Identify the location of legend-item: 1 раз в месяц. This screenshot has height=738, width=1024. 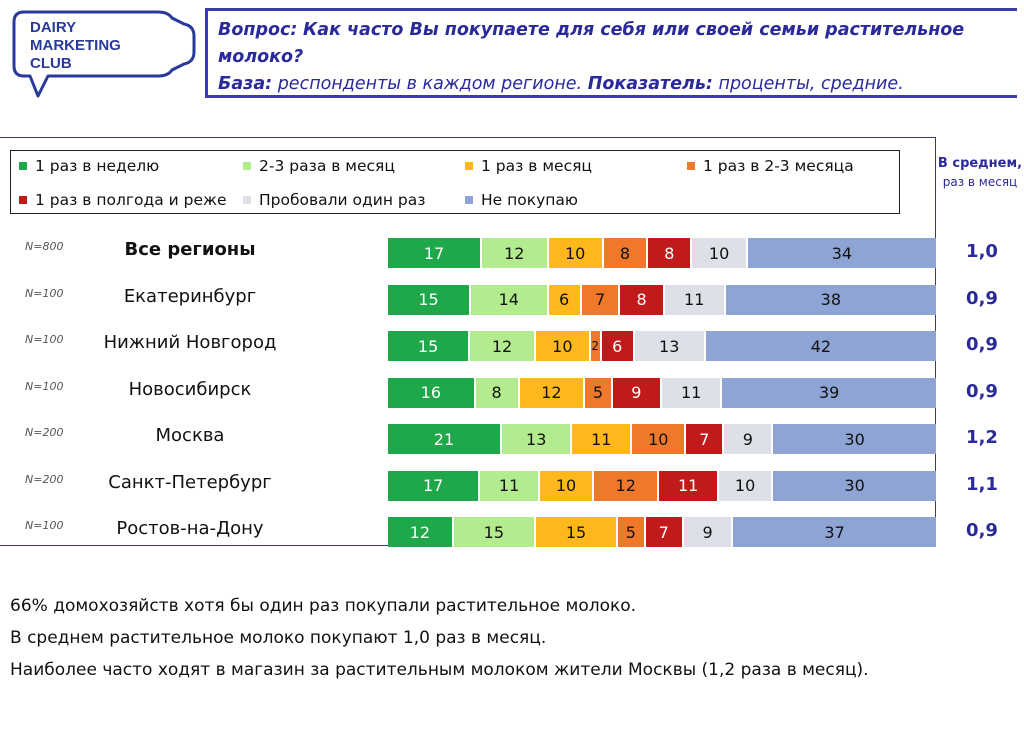
(528, 166).